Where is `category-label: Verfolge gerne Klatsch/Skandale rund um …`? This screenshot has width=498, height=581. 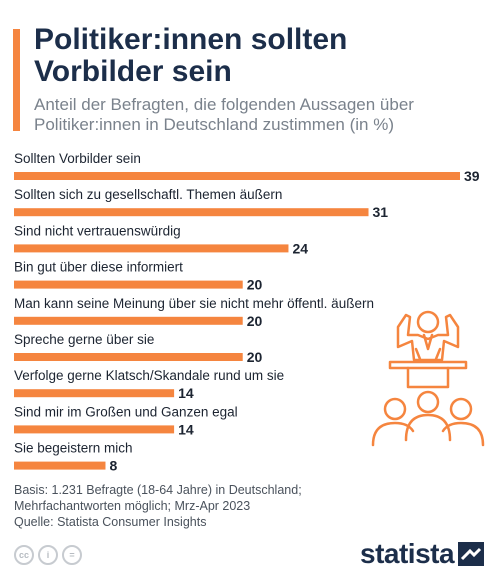
category-label: Verfolge gerne Klatsch/Skandale rund um … is located at coordinates (149, 375).